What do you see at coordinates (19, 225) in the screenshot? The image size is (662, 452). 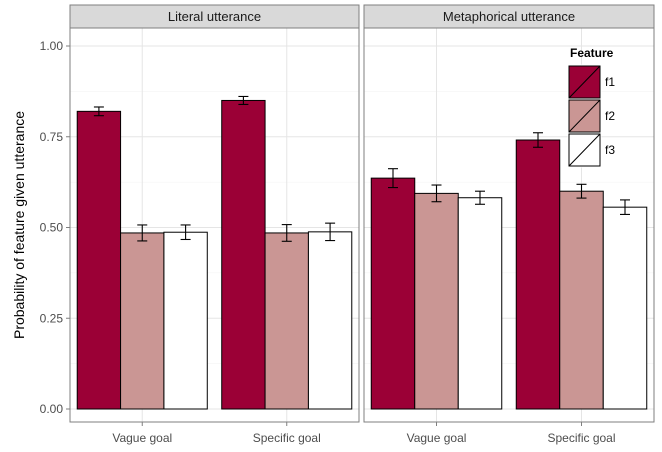 I see `y-axis-title: Probability of feature given utterance` at bounding box center [19, 225].